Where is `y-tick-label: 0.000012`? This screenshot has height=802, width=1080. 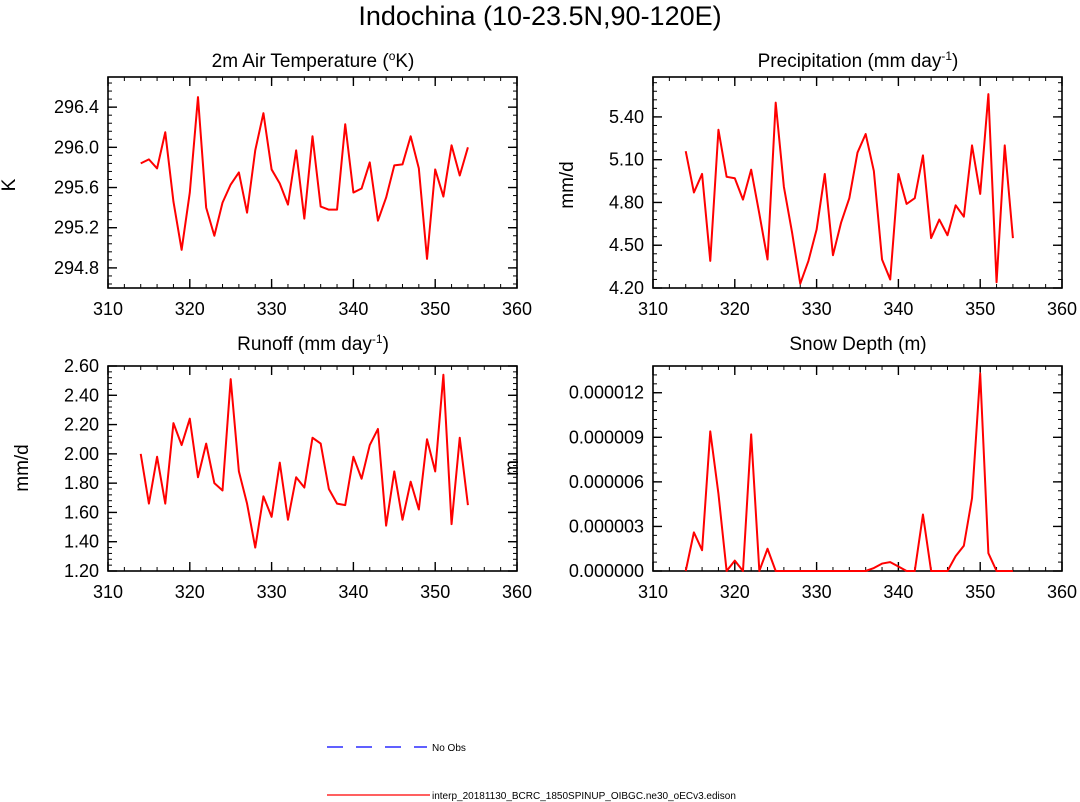
y-tick-label: 0.000012 is located at coordinates (606, 393).